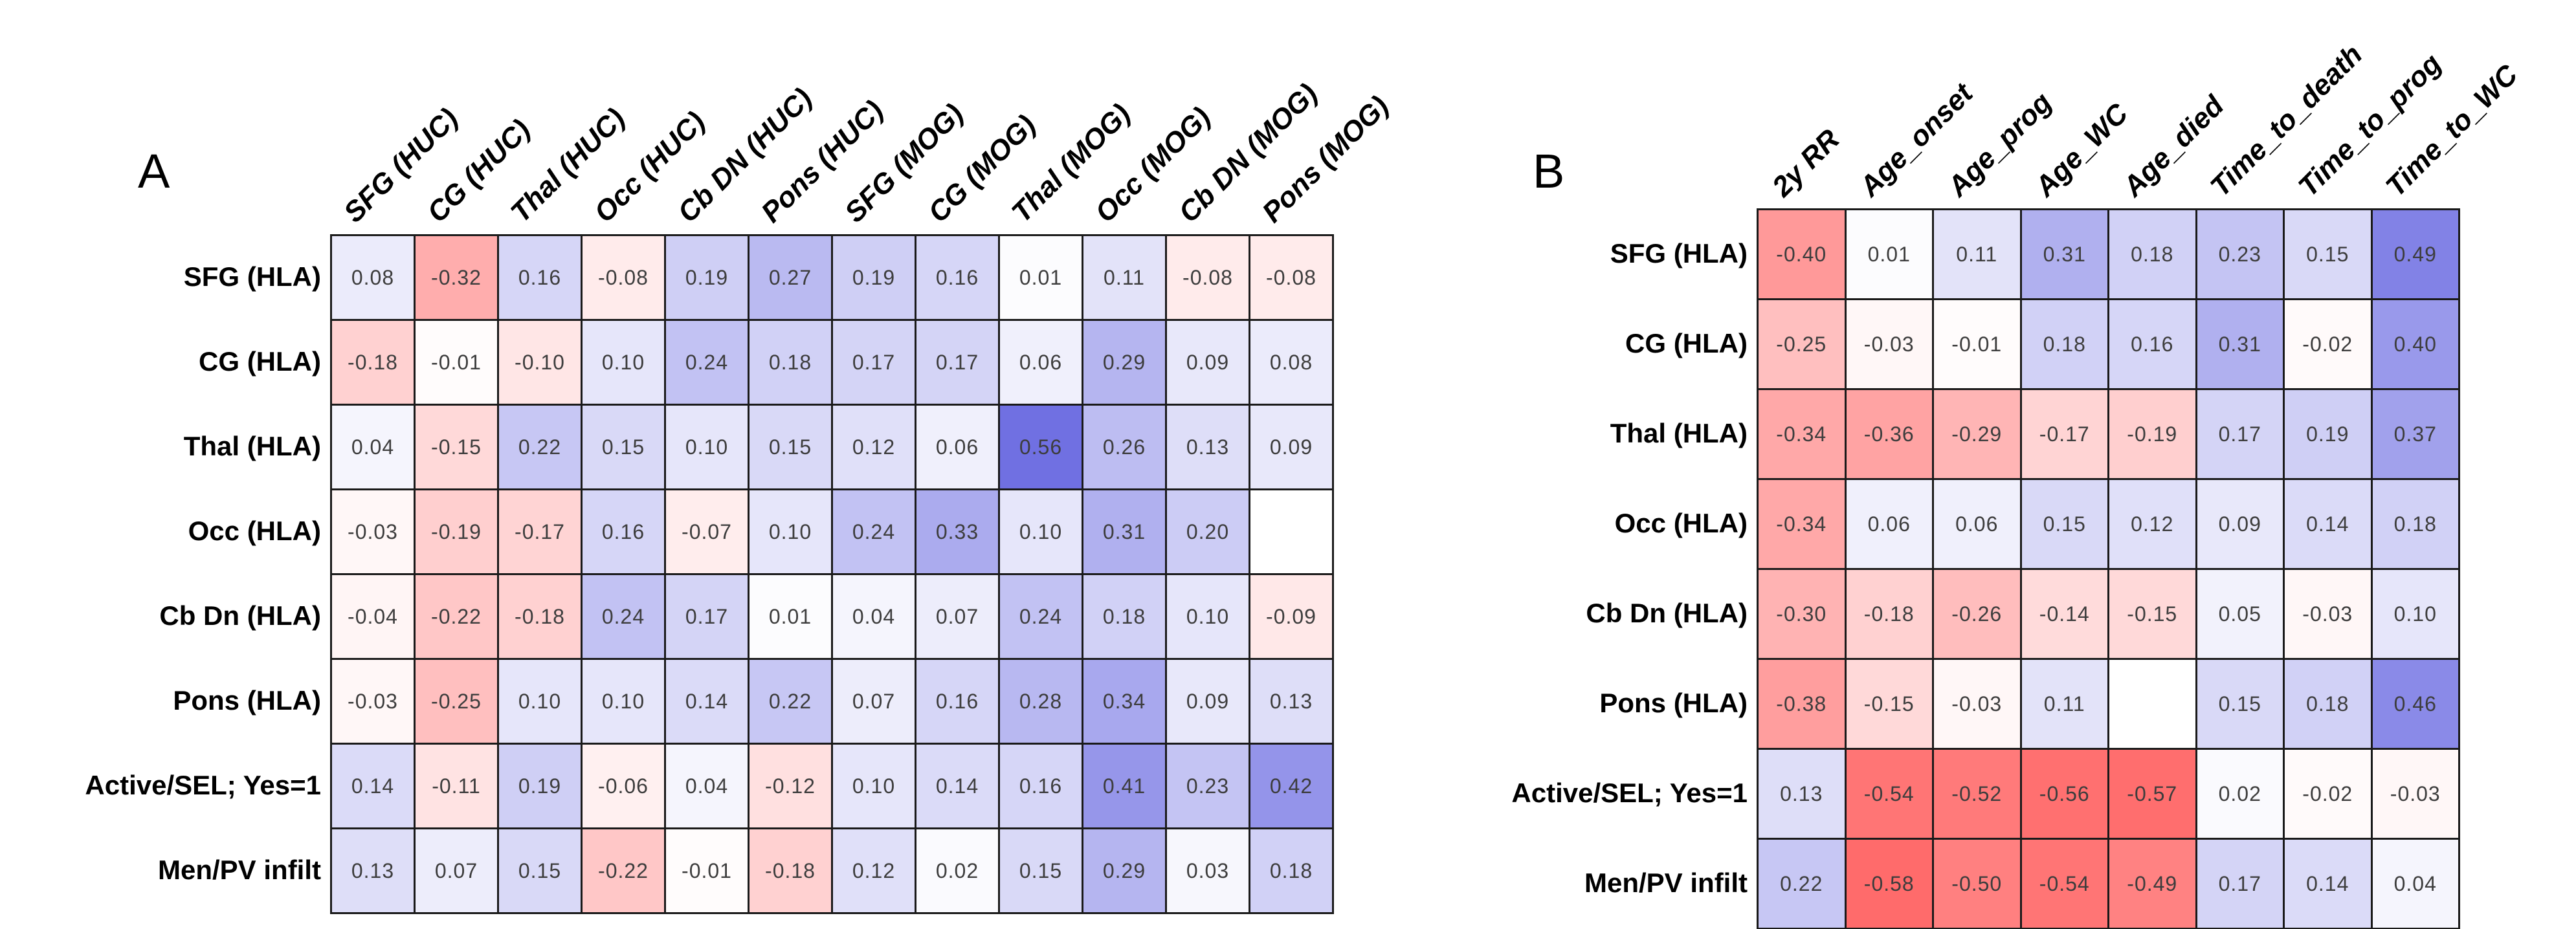  I want to click on heatmap-cell: -0.36, so click(1890, 435).